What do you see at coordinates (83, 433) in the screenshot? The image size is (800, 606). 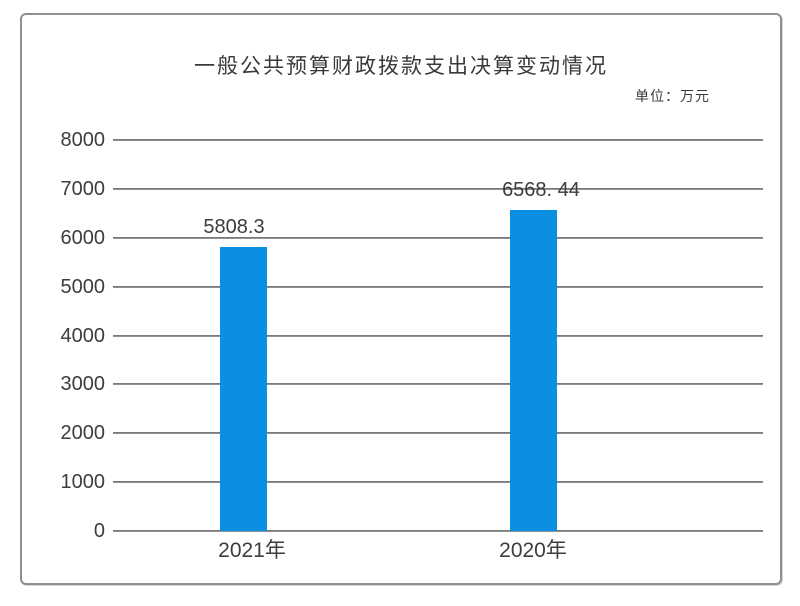 I see `y-tick-label-2000: 2000` at bounding box center [83, 433].